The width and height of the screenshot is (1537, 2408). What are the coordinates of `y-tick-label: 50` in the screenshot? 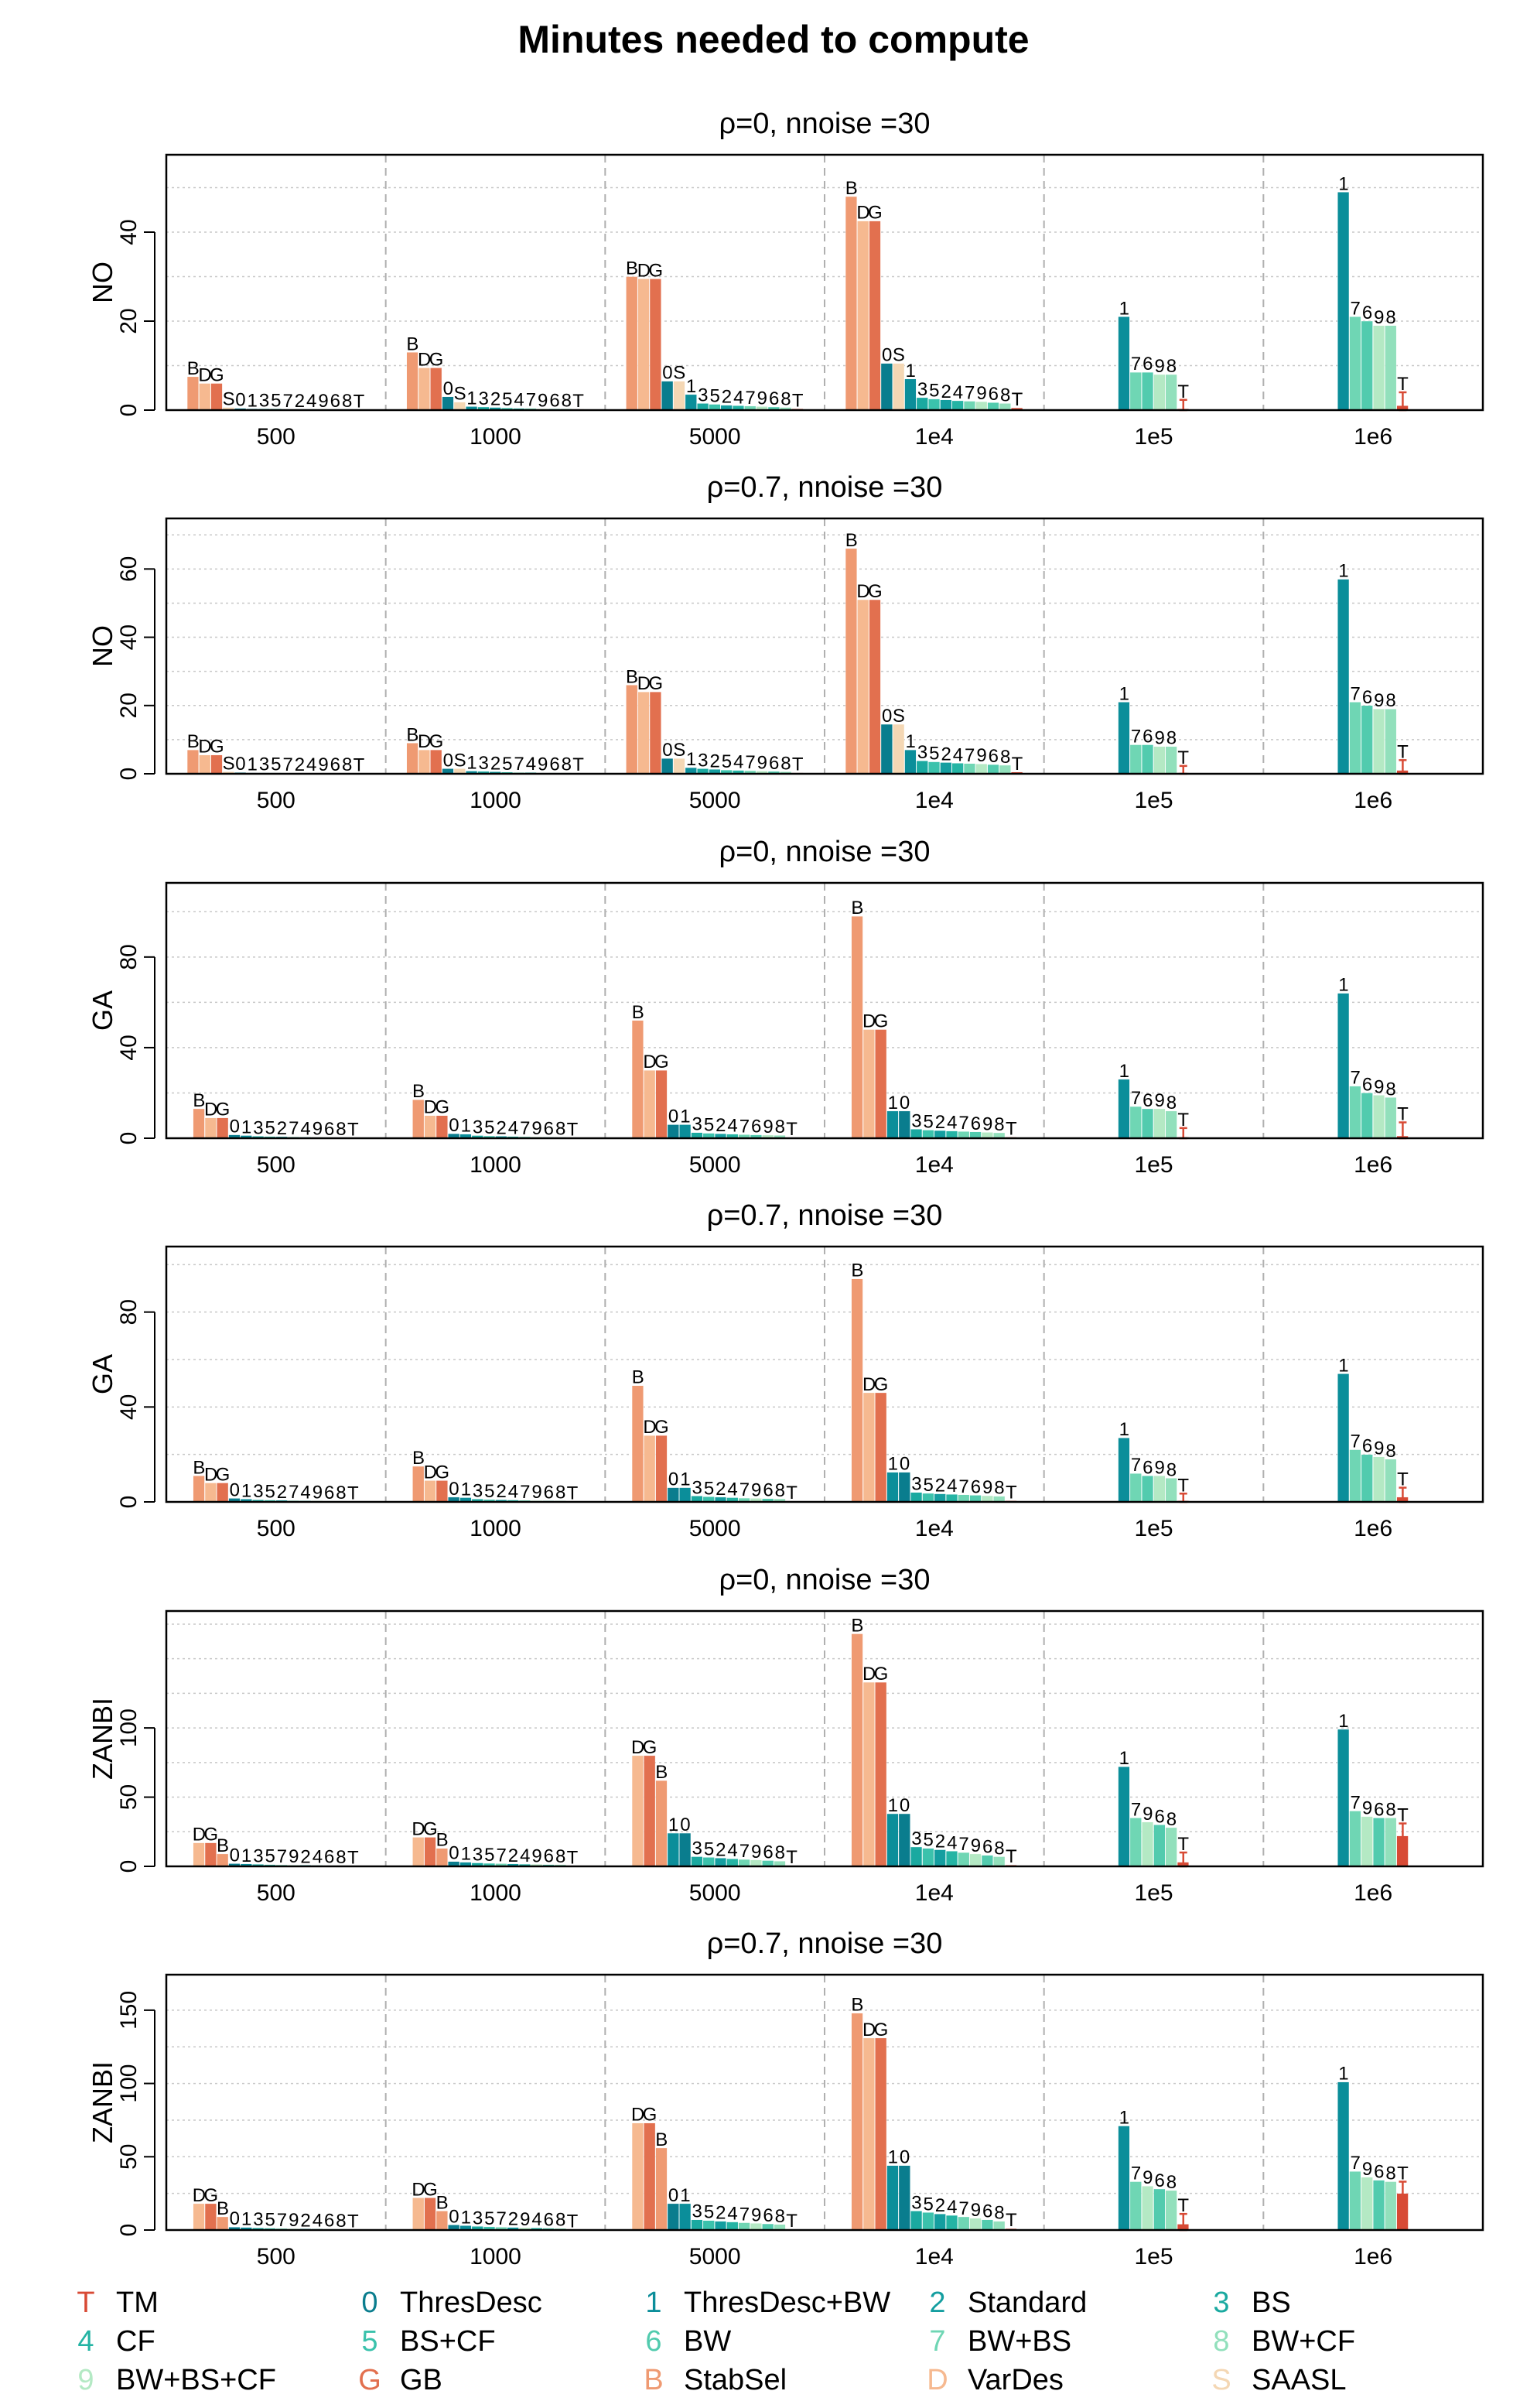 It's located at (129, 1797).